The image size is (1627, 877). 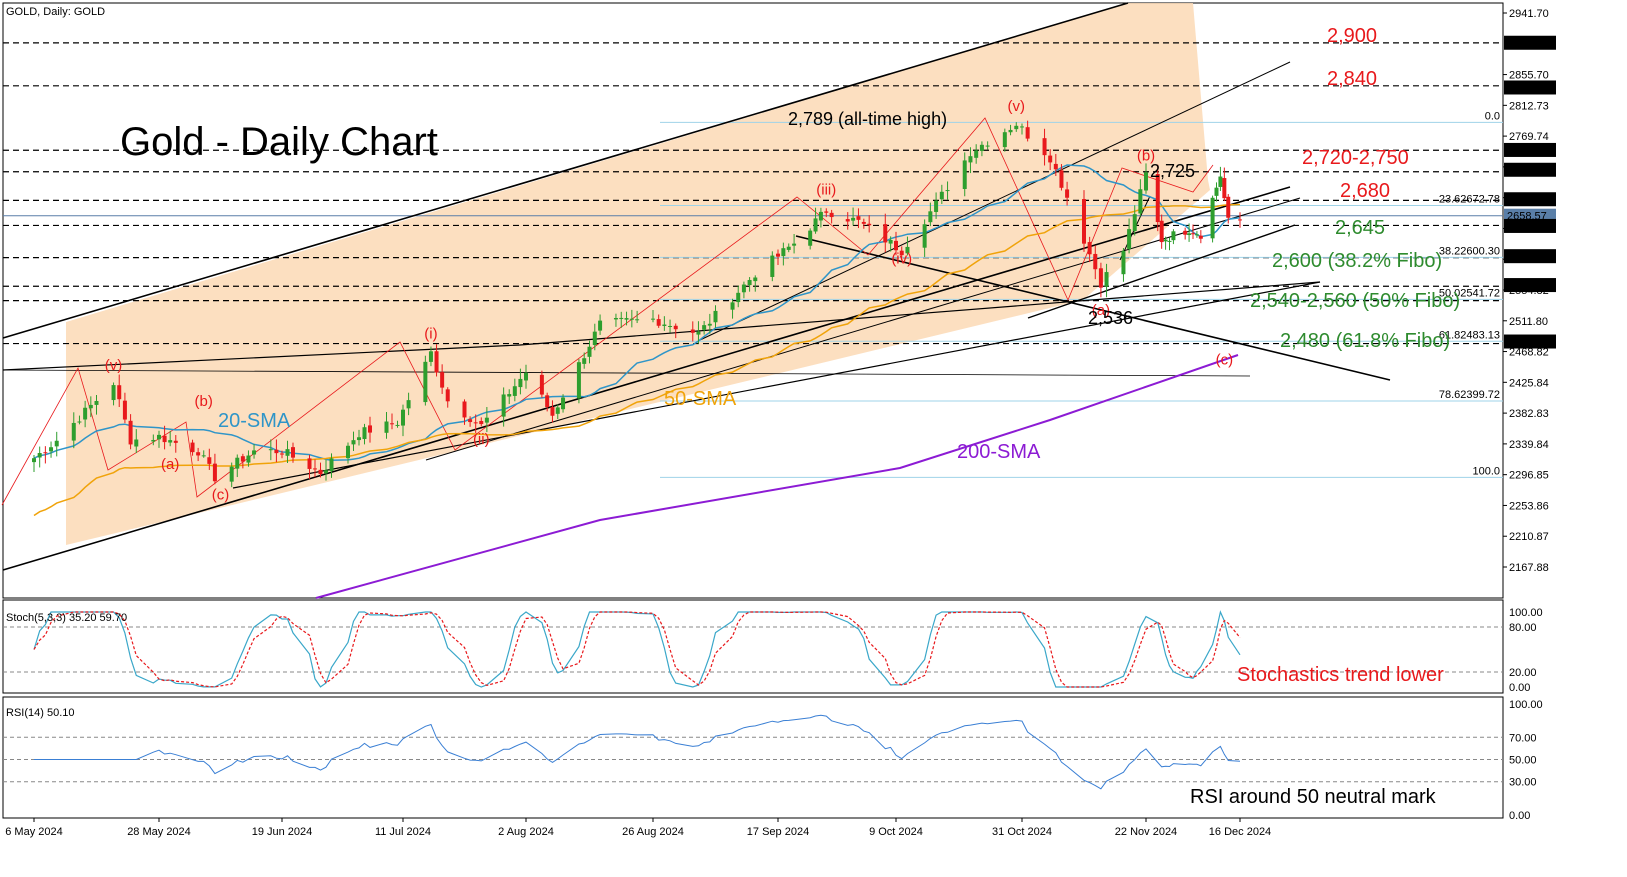 I want to click on wave-label-4: (i), so click(x=430, y=334).